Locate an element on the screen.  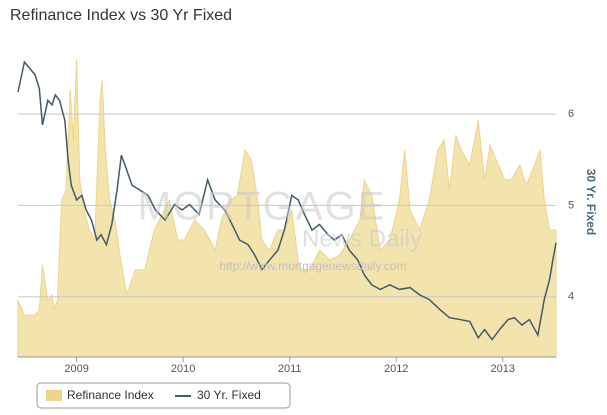
watermark: http://www.mortgagenewsdaily.com is located at coordinates (312, 266).